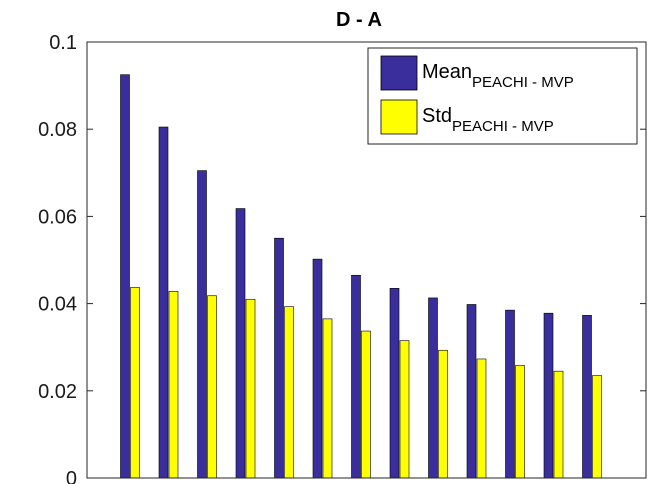 Image resolution: width=668 pixels, height=484 pixels. Describe the element at coordinates (57, 392) in the screenshot. I see `y-tick-label: 0.02` at that location.